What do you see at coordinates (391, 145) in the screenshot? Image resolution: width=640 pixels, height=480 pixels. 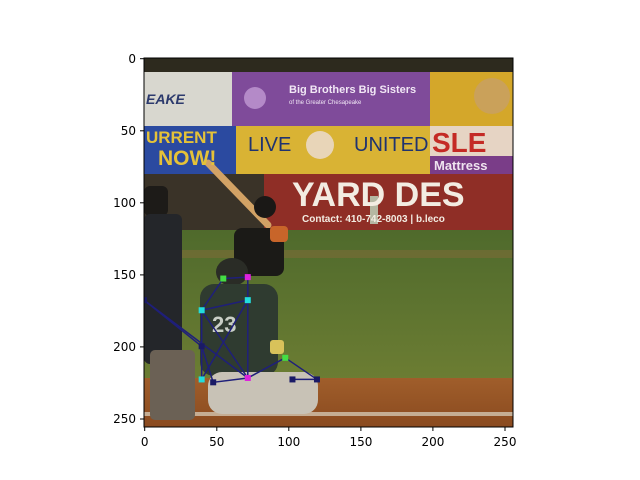 I see `banner-text-united: UNITED` at bounding box center [391, 145].